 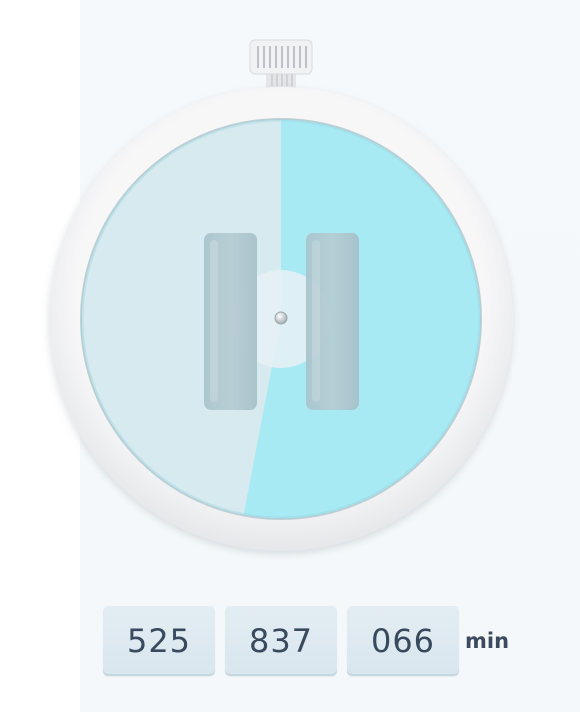 I want to click on crown-knob, so click(x=281, y=63).